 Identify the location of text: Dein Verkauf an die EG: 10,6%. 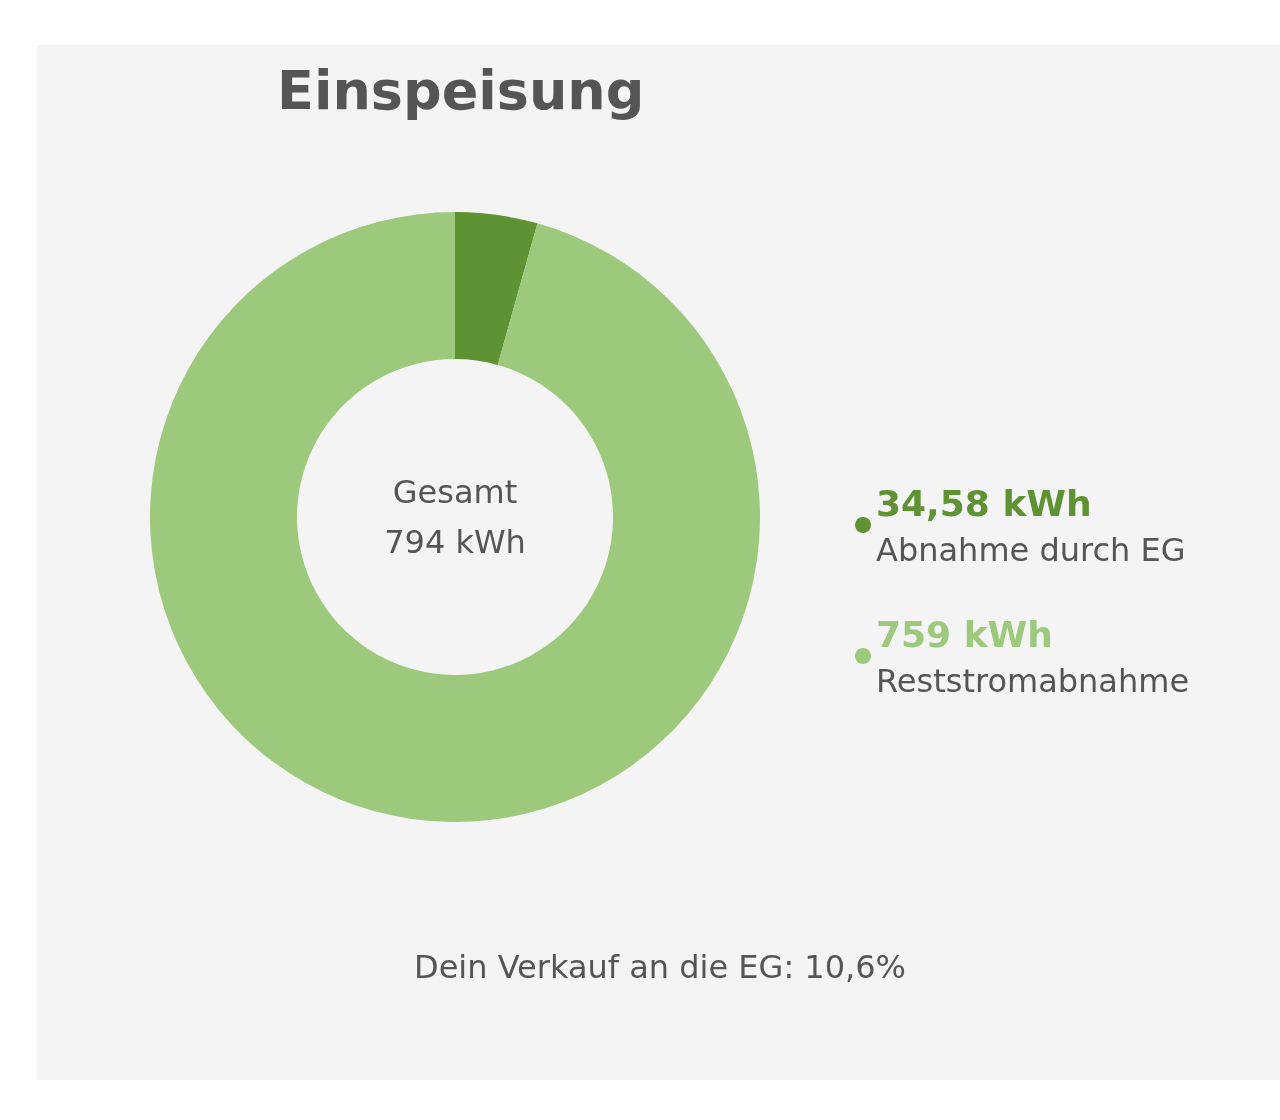
(660, 967).